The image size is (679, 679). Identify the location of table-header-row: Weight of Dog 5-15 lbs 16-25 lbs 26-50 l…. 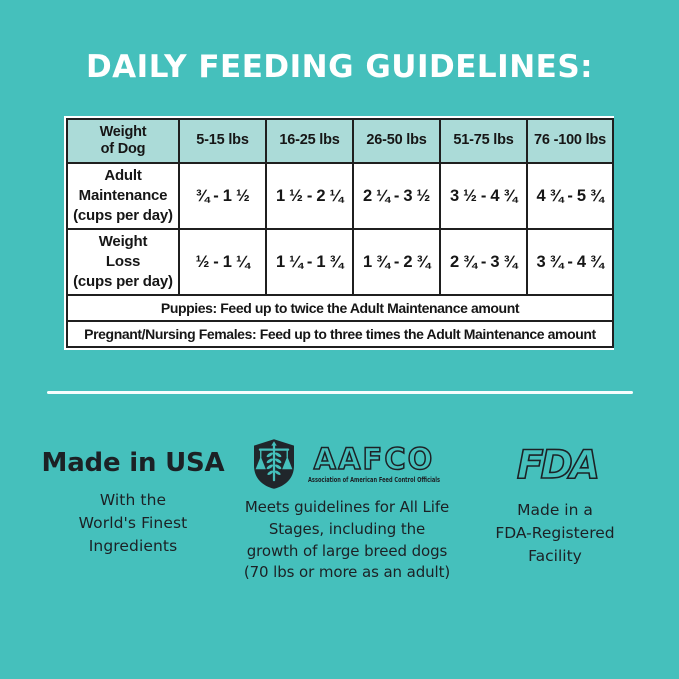
(340, 141).